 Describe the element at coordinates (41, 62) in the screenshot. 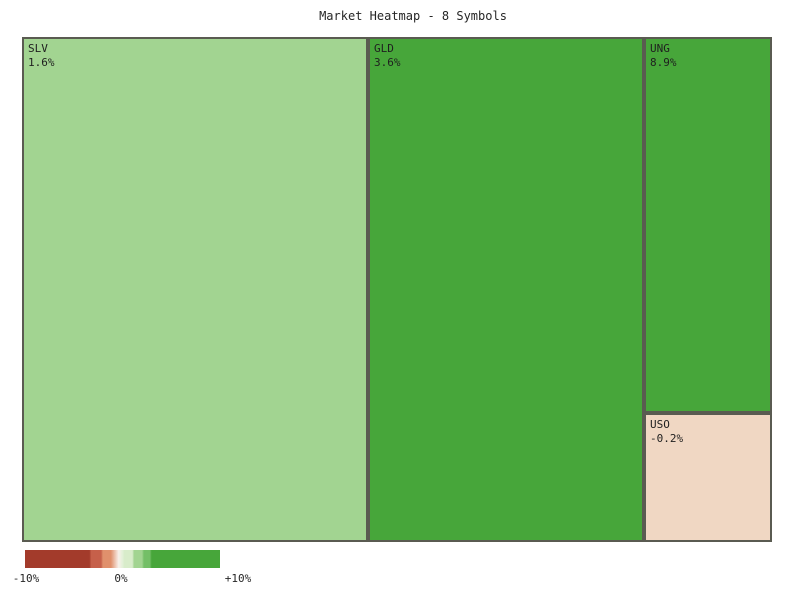

I see `tile-change-pct: 1.6%` at that location.